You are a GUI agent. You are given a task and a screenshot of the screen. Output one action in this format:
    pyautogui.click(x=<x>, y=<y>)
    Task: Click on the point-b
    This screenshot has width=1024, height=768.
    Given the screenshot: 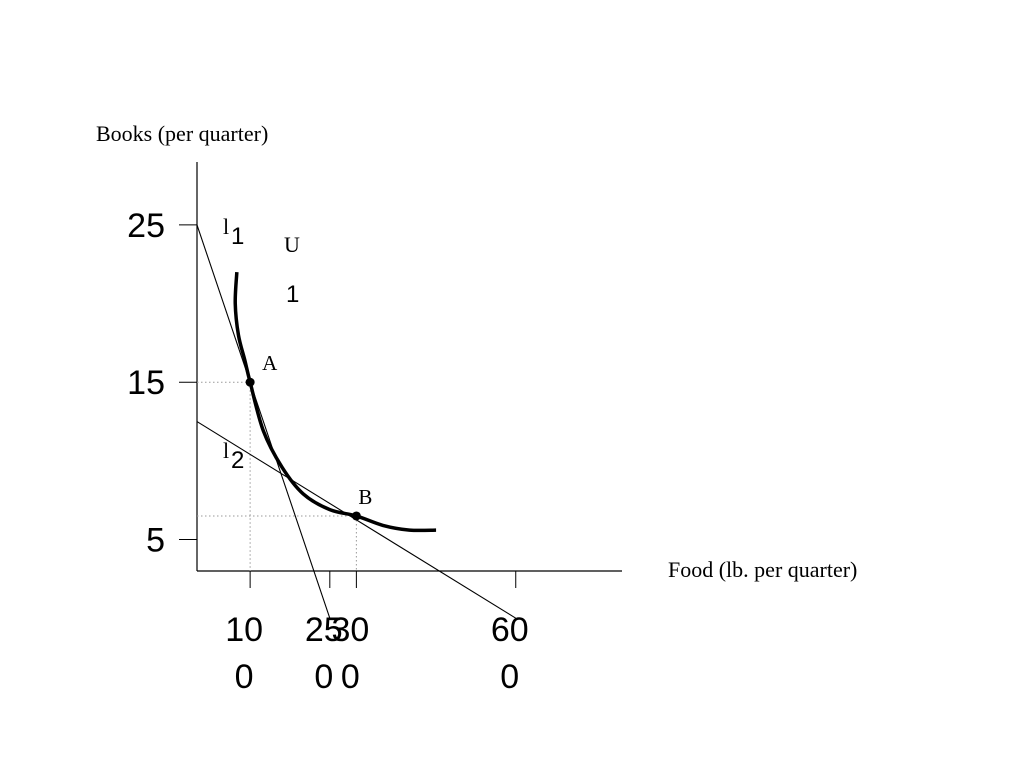 What is the action you would take?
    pyautogui.click(x=356, y=516)
    